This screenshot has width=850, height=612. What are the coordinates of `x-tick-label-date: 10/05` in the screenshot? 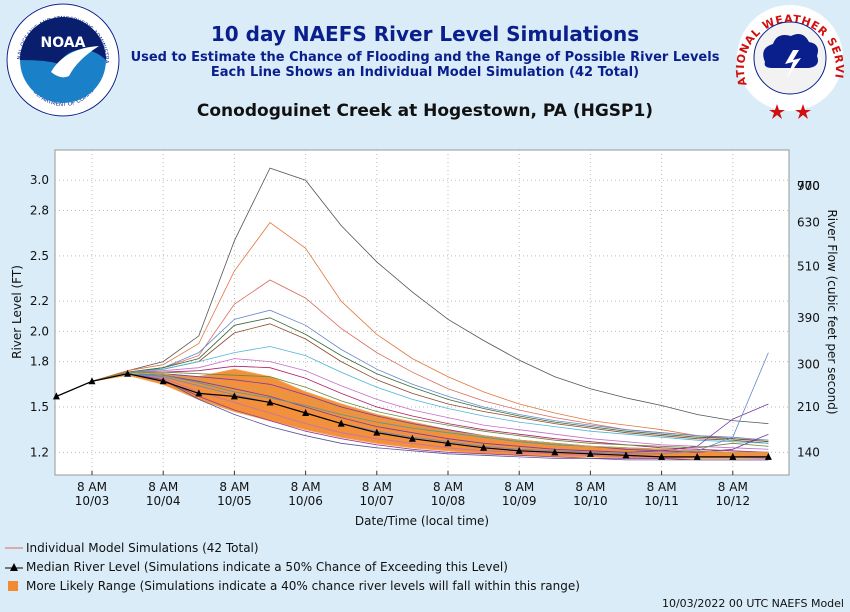 It's located at (234, 501).